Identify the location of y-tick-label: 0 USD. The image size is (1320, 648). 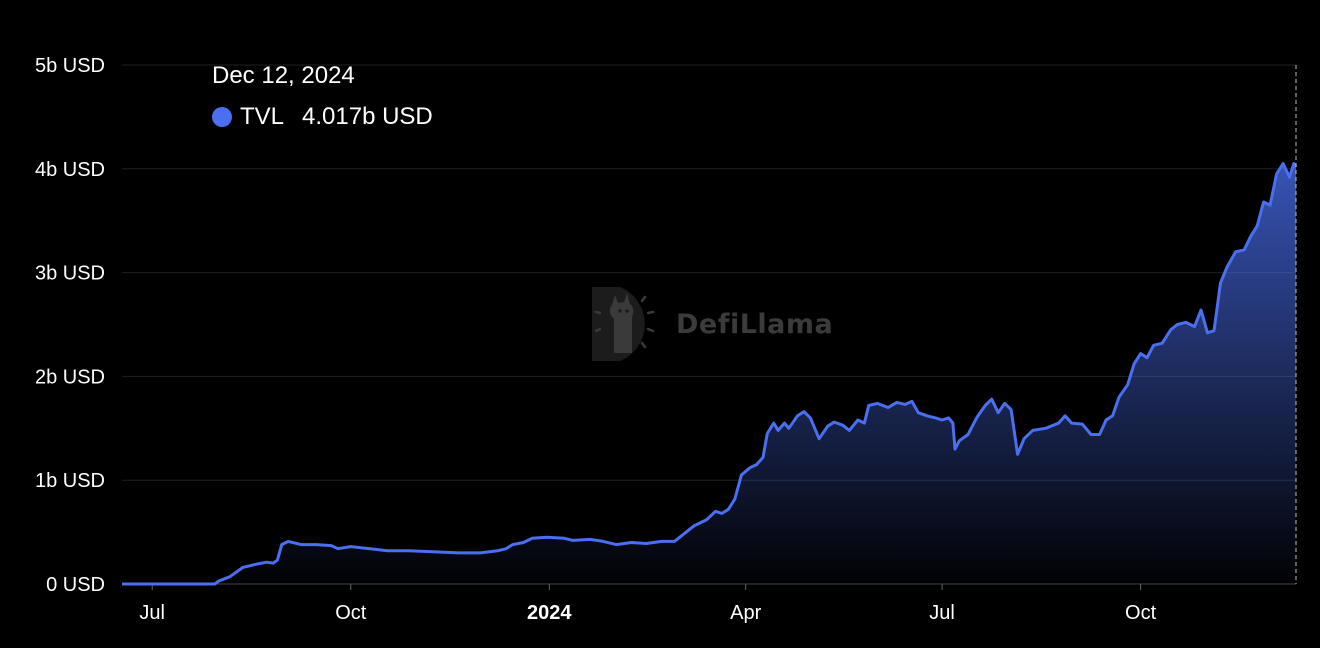
(75, 585).